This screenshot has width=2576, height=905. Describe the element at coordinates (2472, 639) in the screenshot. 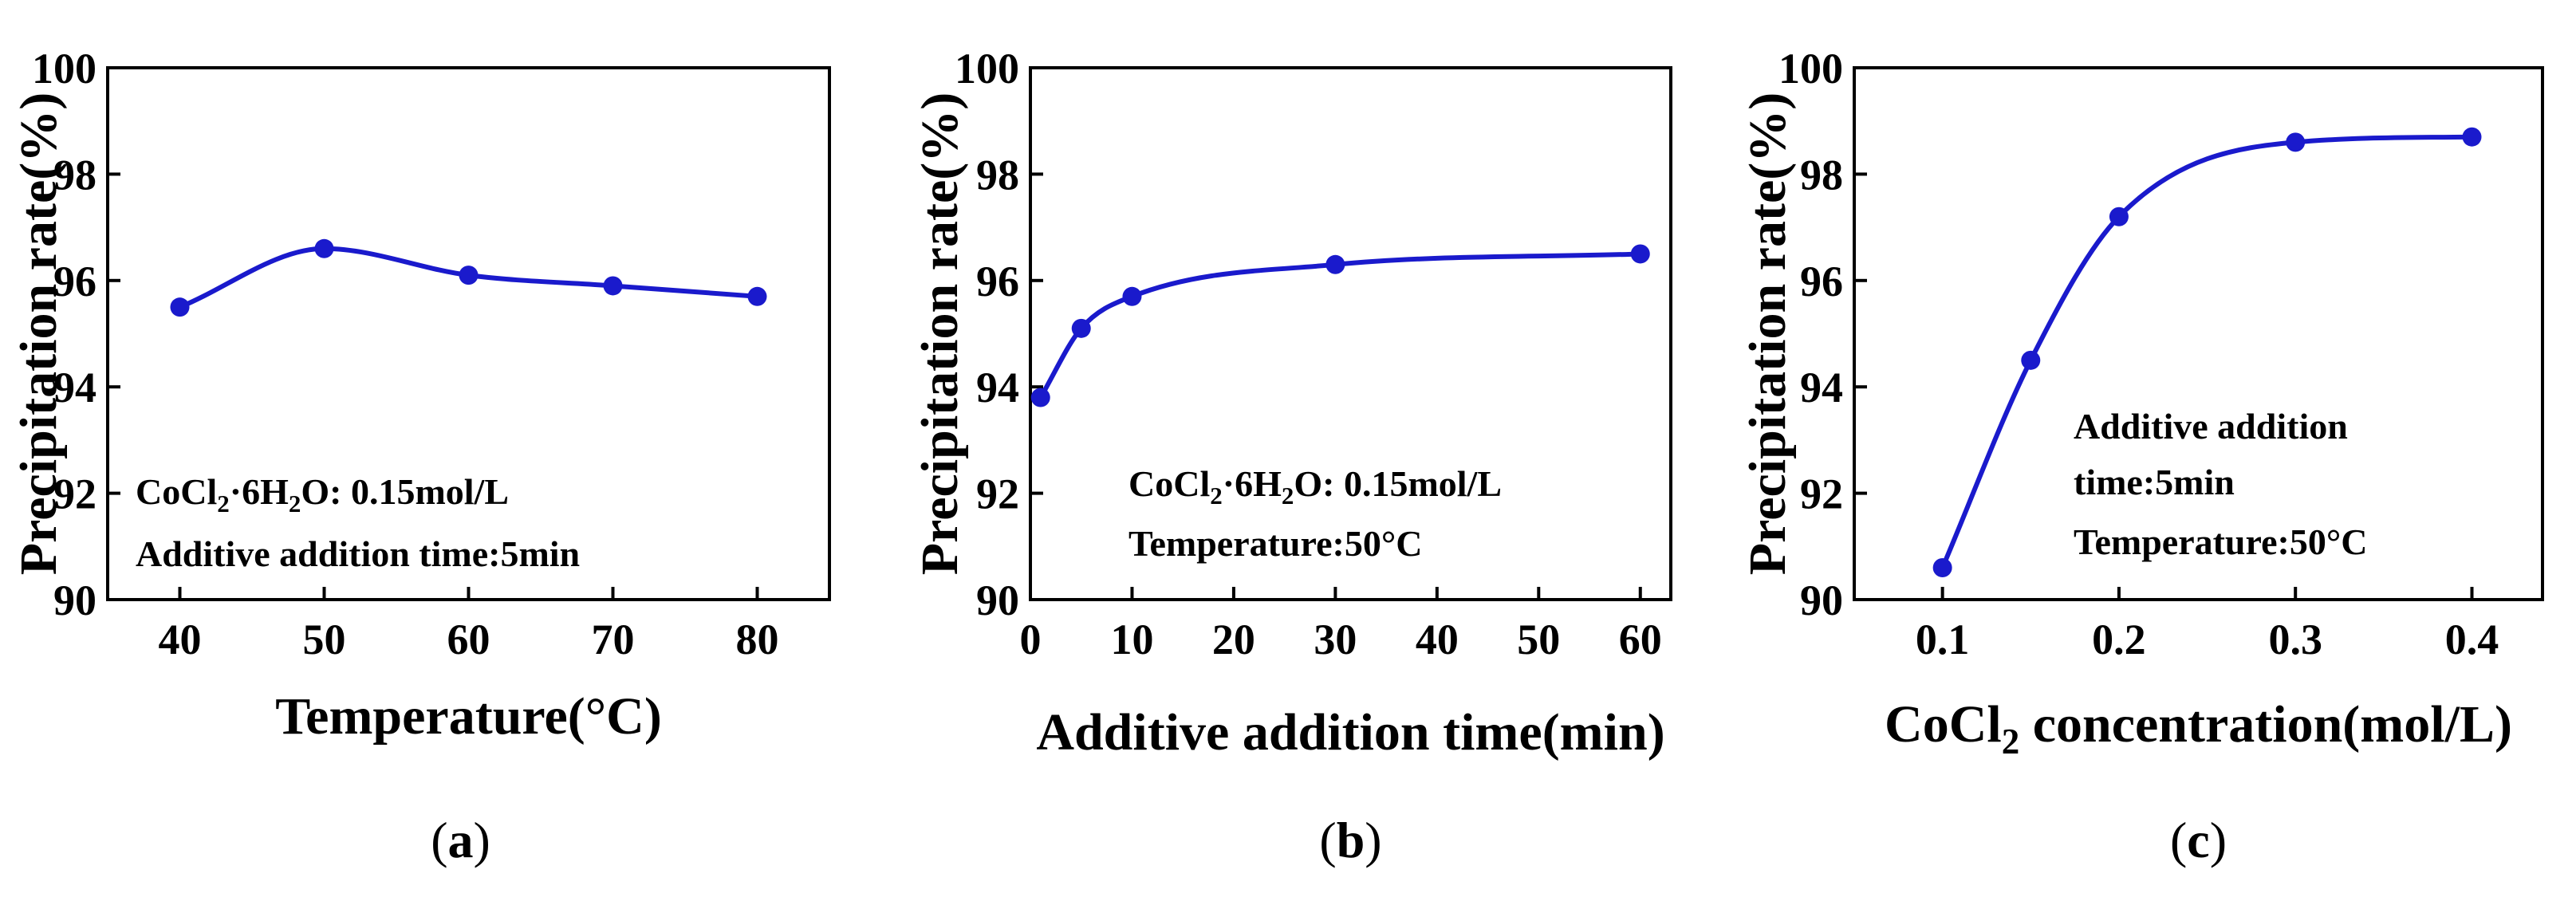

I see `x-tick-label: 0.4` at that location.